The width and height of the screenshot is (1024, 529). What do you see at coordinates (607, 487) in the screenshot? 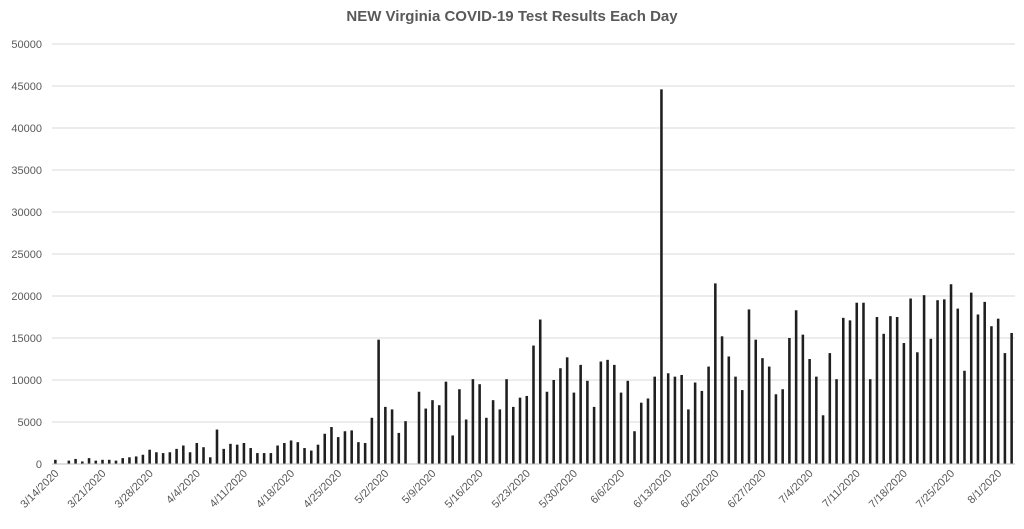
I see `x-tick-label: 6/6/2020` at bounding box center [607, 487].